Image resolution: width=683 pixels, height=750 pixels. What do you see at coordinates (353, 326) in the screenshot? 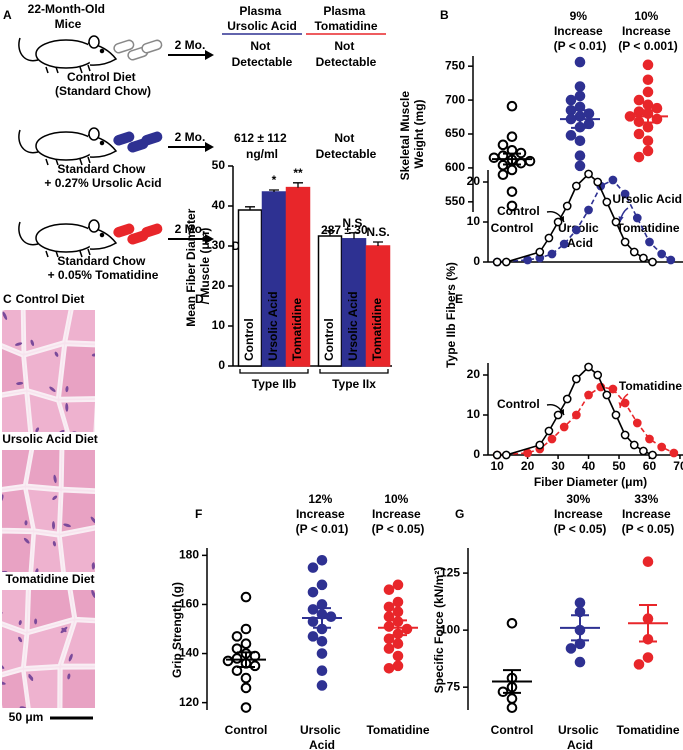
I see `bar-label: Ursolic Acid` at bounding box center [353, 326].